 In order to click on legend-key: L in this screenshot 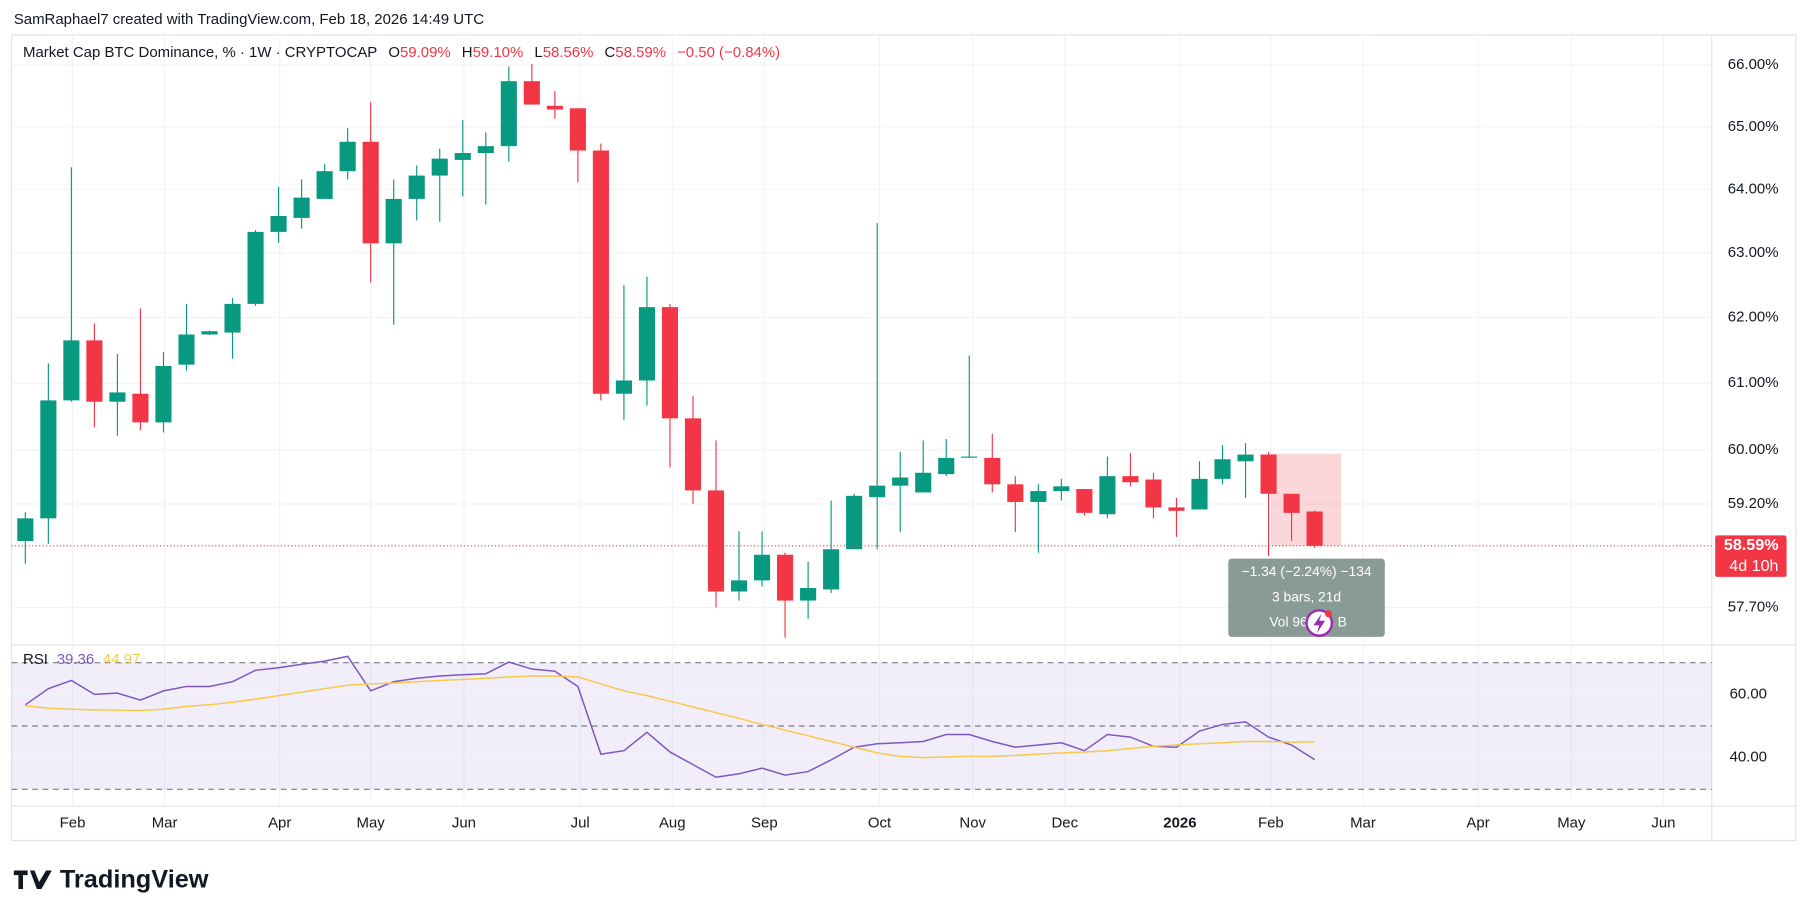, I will do `click(538, 52)`.